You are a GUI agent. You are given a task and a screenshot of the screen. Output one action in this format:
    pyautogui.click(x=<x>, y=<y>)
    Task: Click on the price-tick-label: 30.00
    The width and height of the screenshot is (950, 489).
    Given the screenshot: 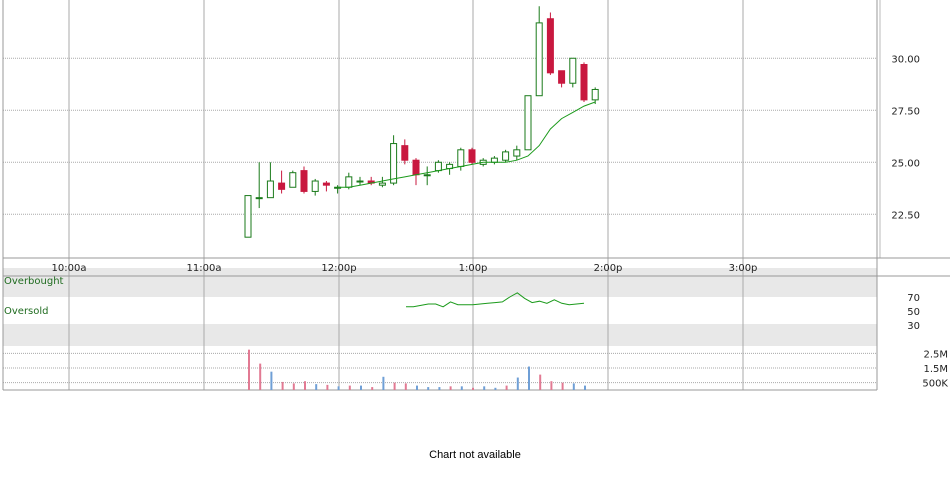 What is the action you would take?
    pyautogui.click(x=905, y=59)
    